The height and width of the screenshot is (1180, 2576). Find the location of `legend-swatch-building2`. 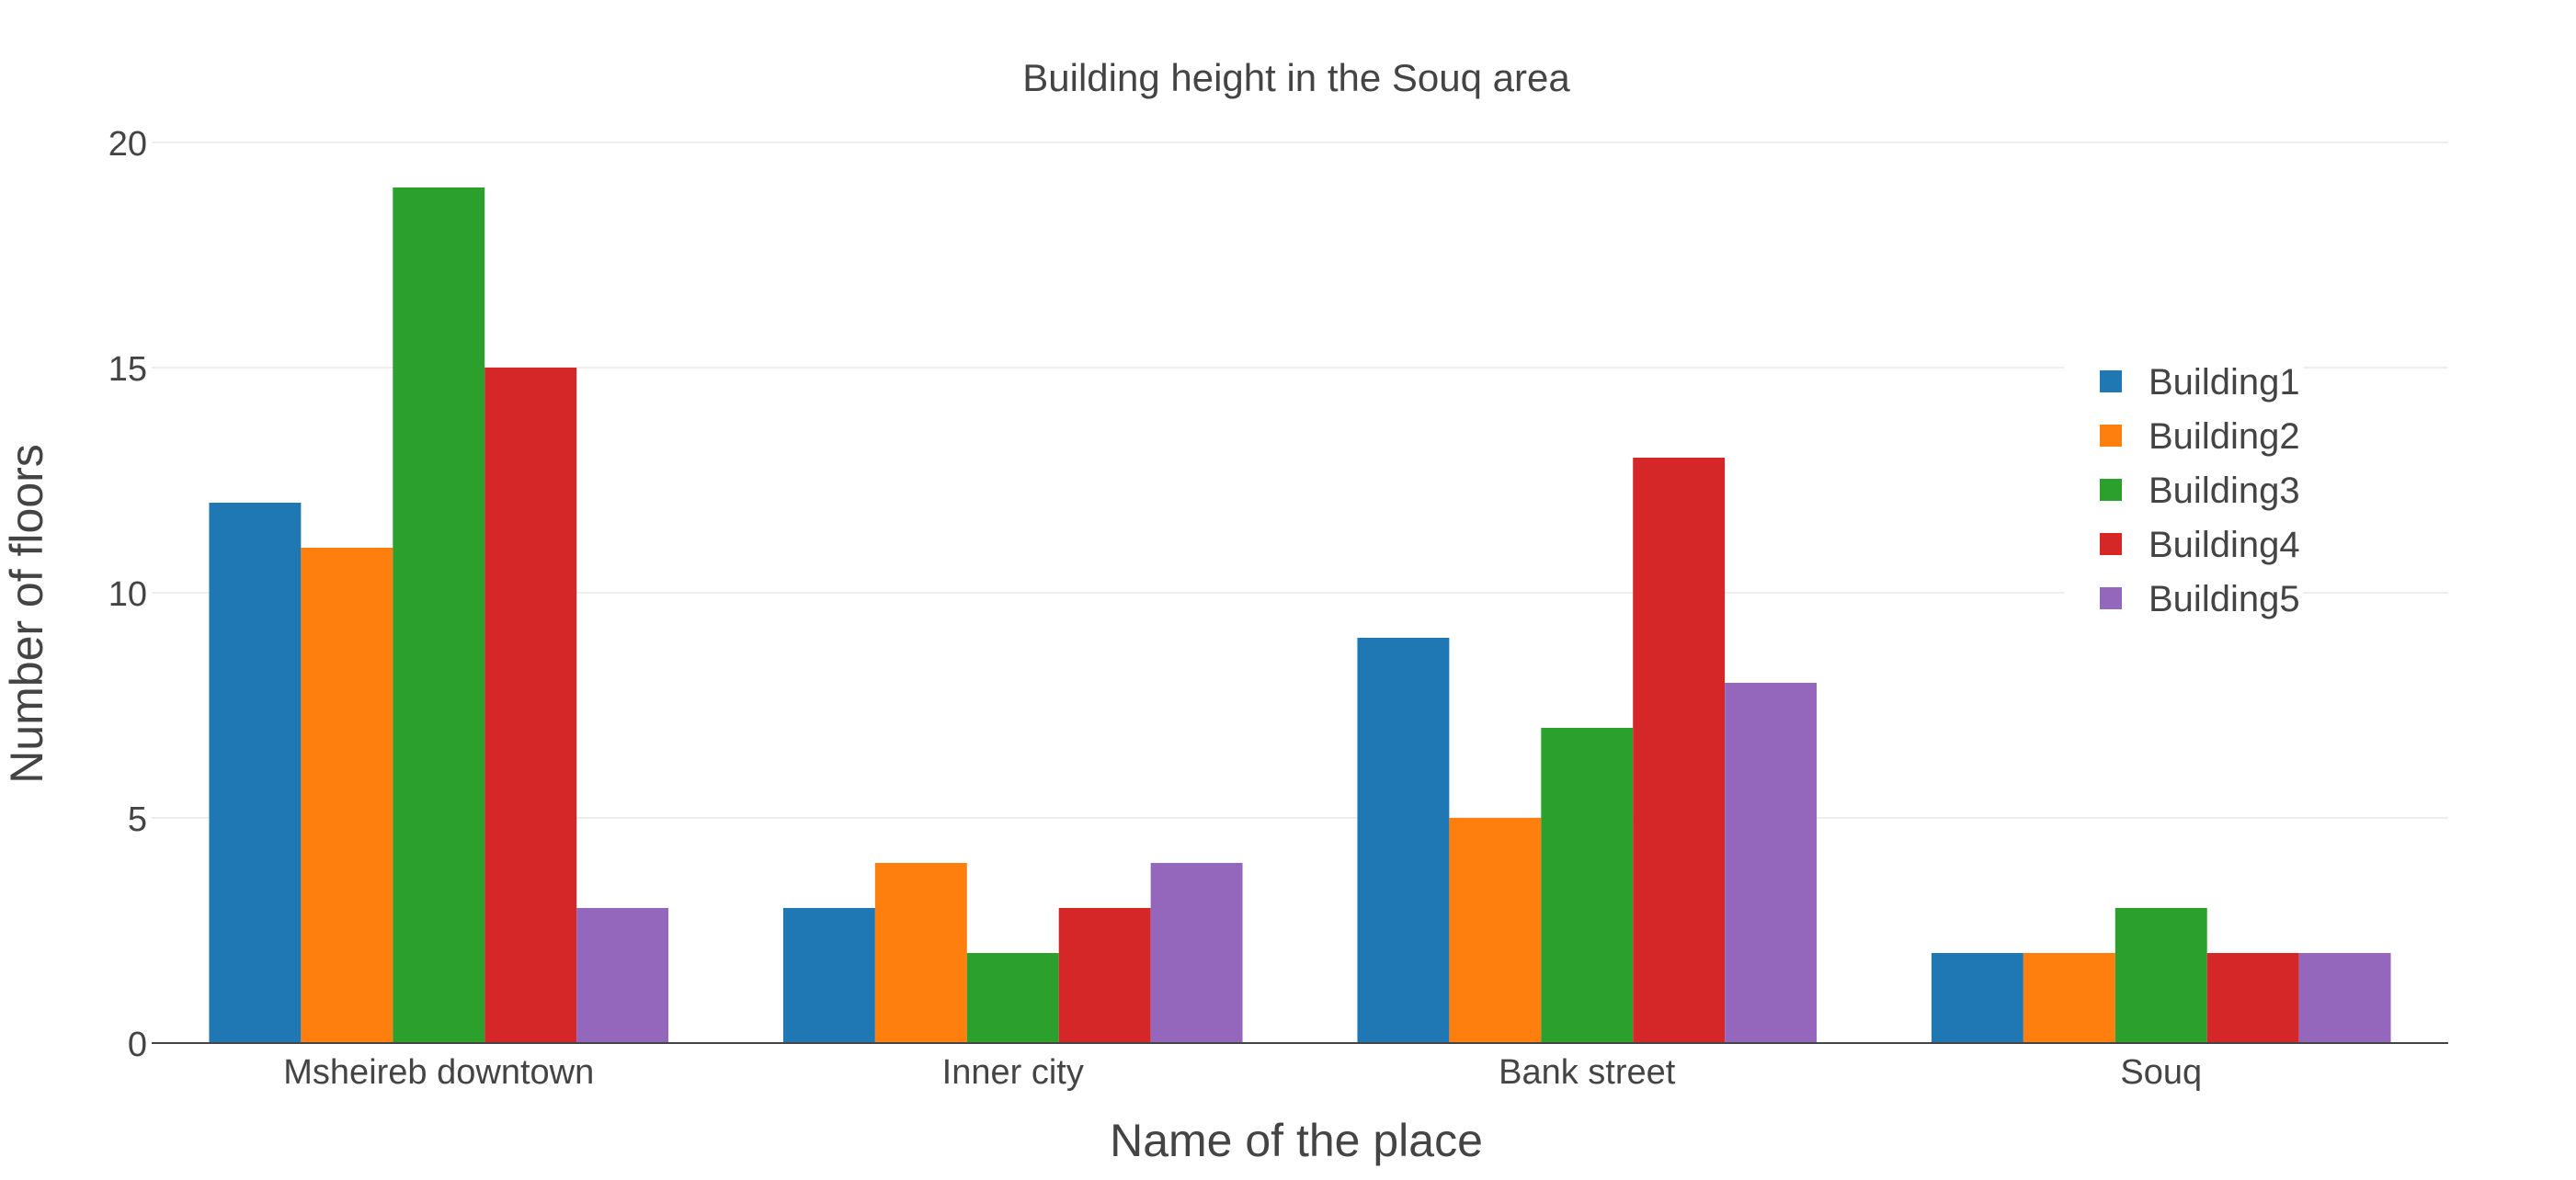

legend-swatch-building2 is located at coordinates (2111, 436).